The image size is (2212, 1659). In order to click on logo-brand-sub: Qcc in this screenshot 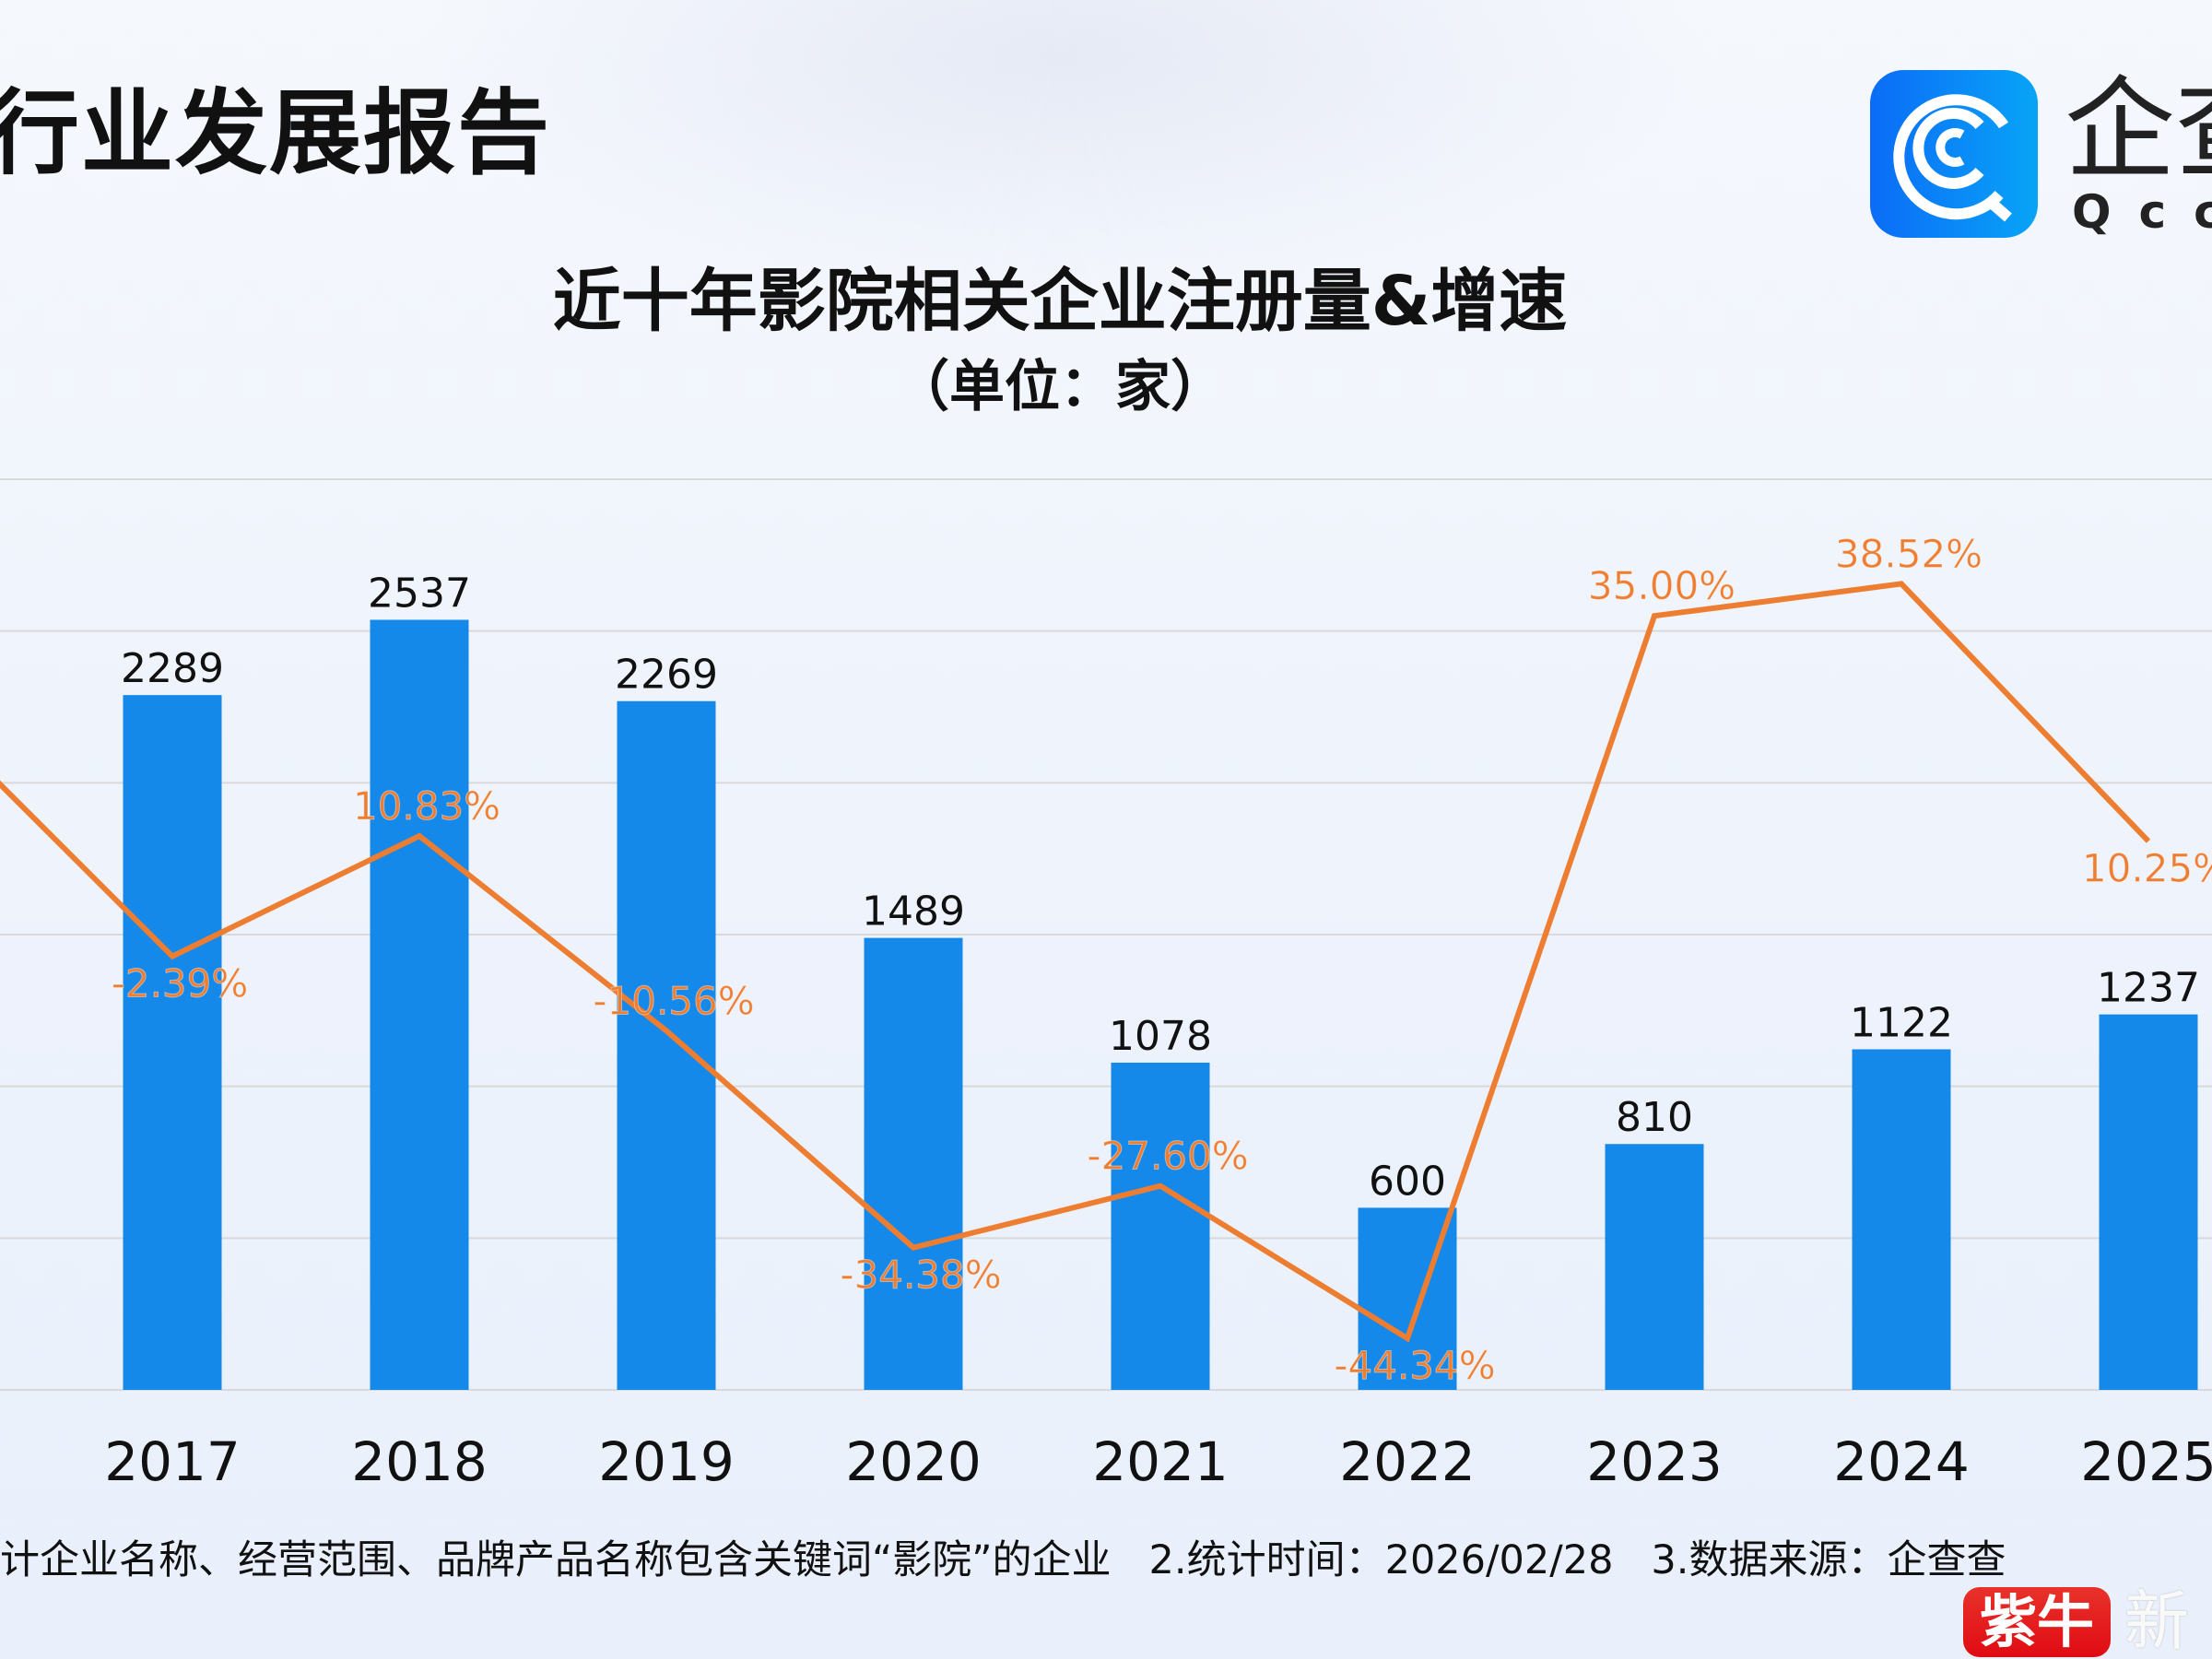, I will do `click(2142, 212)`.